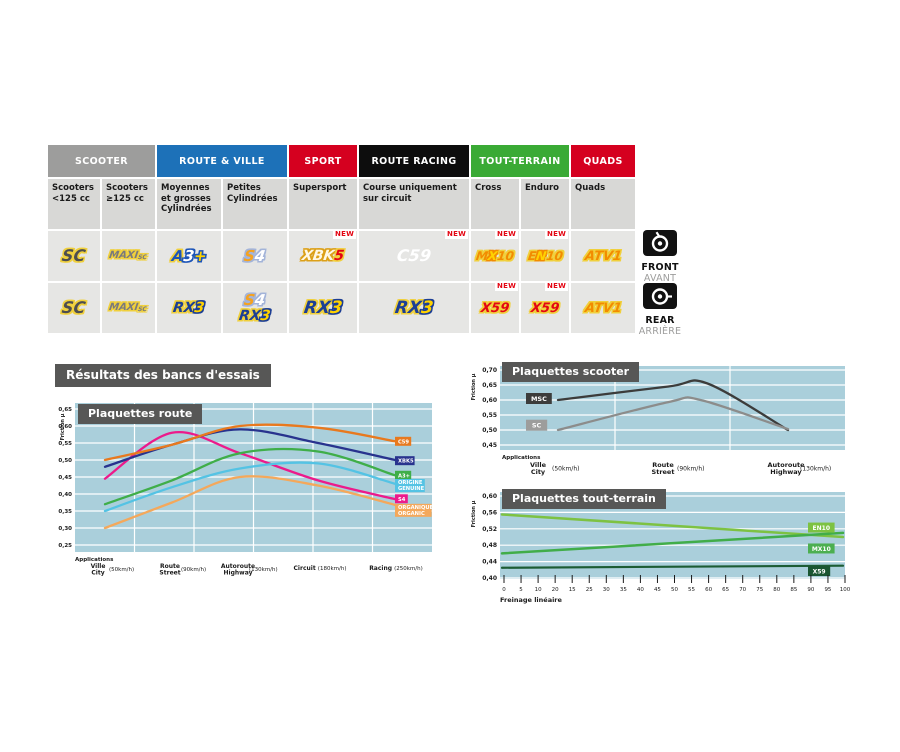 This screenshot has width=900, height=752. I want to click on brand-logo-x59: X59, so click(495, 308).